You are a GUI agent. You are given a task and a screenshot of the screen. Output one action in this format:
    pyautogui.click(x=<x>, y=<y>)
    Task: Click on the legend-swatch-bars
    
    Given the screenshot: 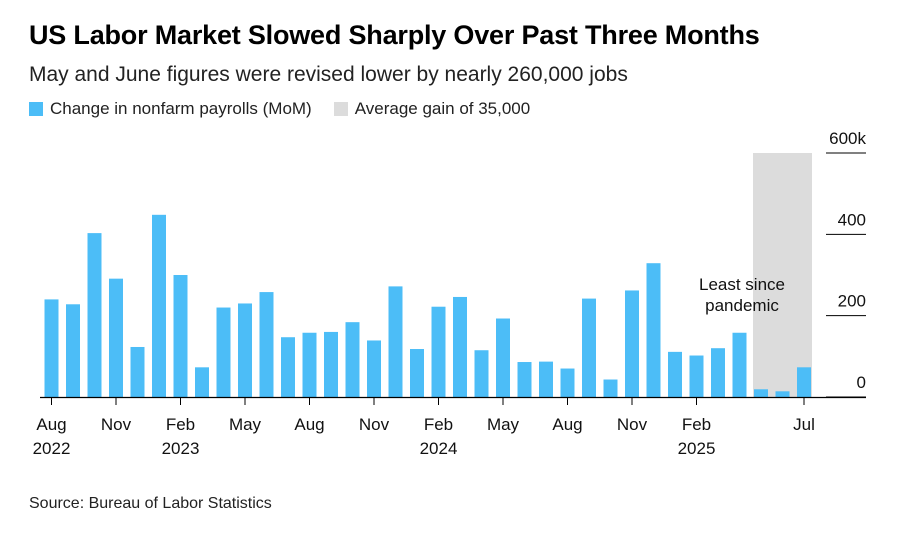 What is the action you would take?
    pyautogui.click(x=36, y=109)
    